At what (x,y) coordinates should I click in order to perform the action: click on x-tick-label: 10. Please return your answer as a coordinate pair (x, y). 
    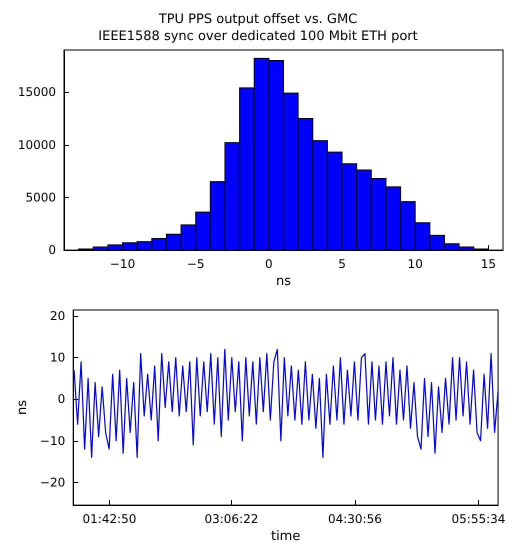
    Looking at the image, I should click on (415, 264).